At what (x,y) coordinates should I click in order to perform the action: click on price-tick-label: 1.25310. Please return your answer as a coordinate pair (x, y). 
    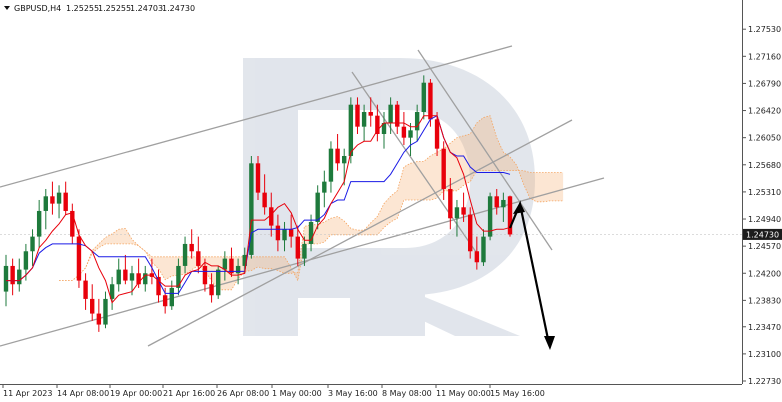
    Looking at the image, I should click on (764, 192).